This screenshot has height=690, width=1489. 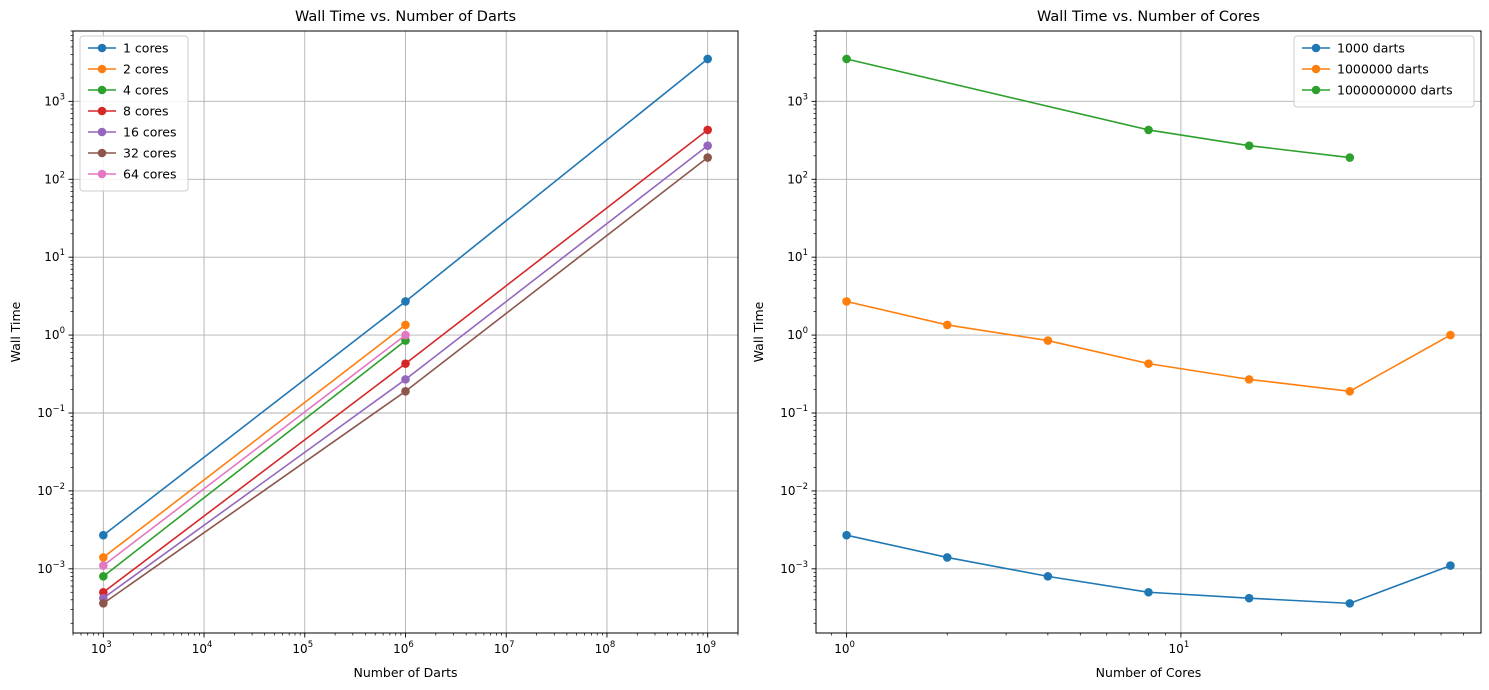 I want to click on legend-entry-label: 1000 darts, so click(x=1371, y=48).